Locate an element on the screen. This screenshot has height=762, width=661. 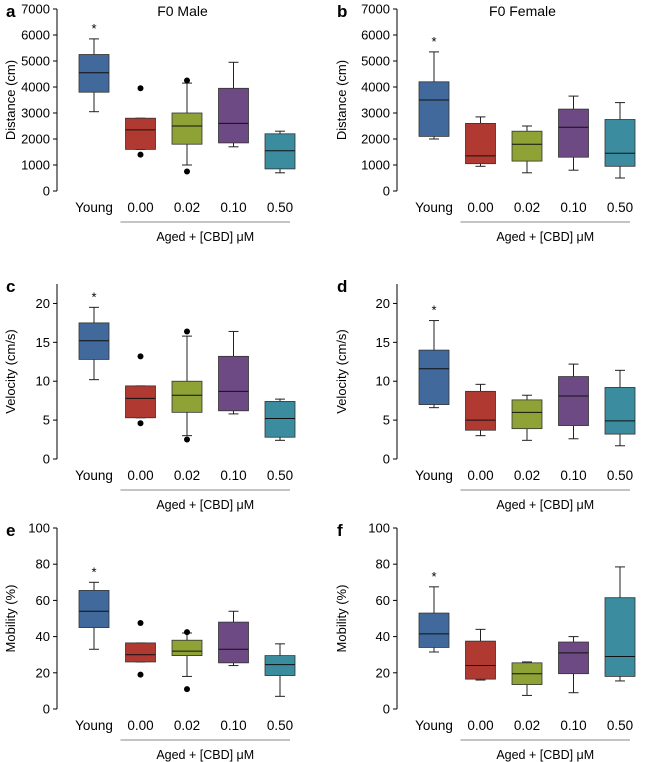
y-tick-label: 80 is located at coordinates (383, 564).